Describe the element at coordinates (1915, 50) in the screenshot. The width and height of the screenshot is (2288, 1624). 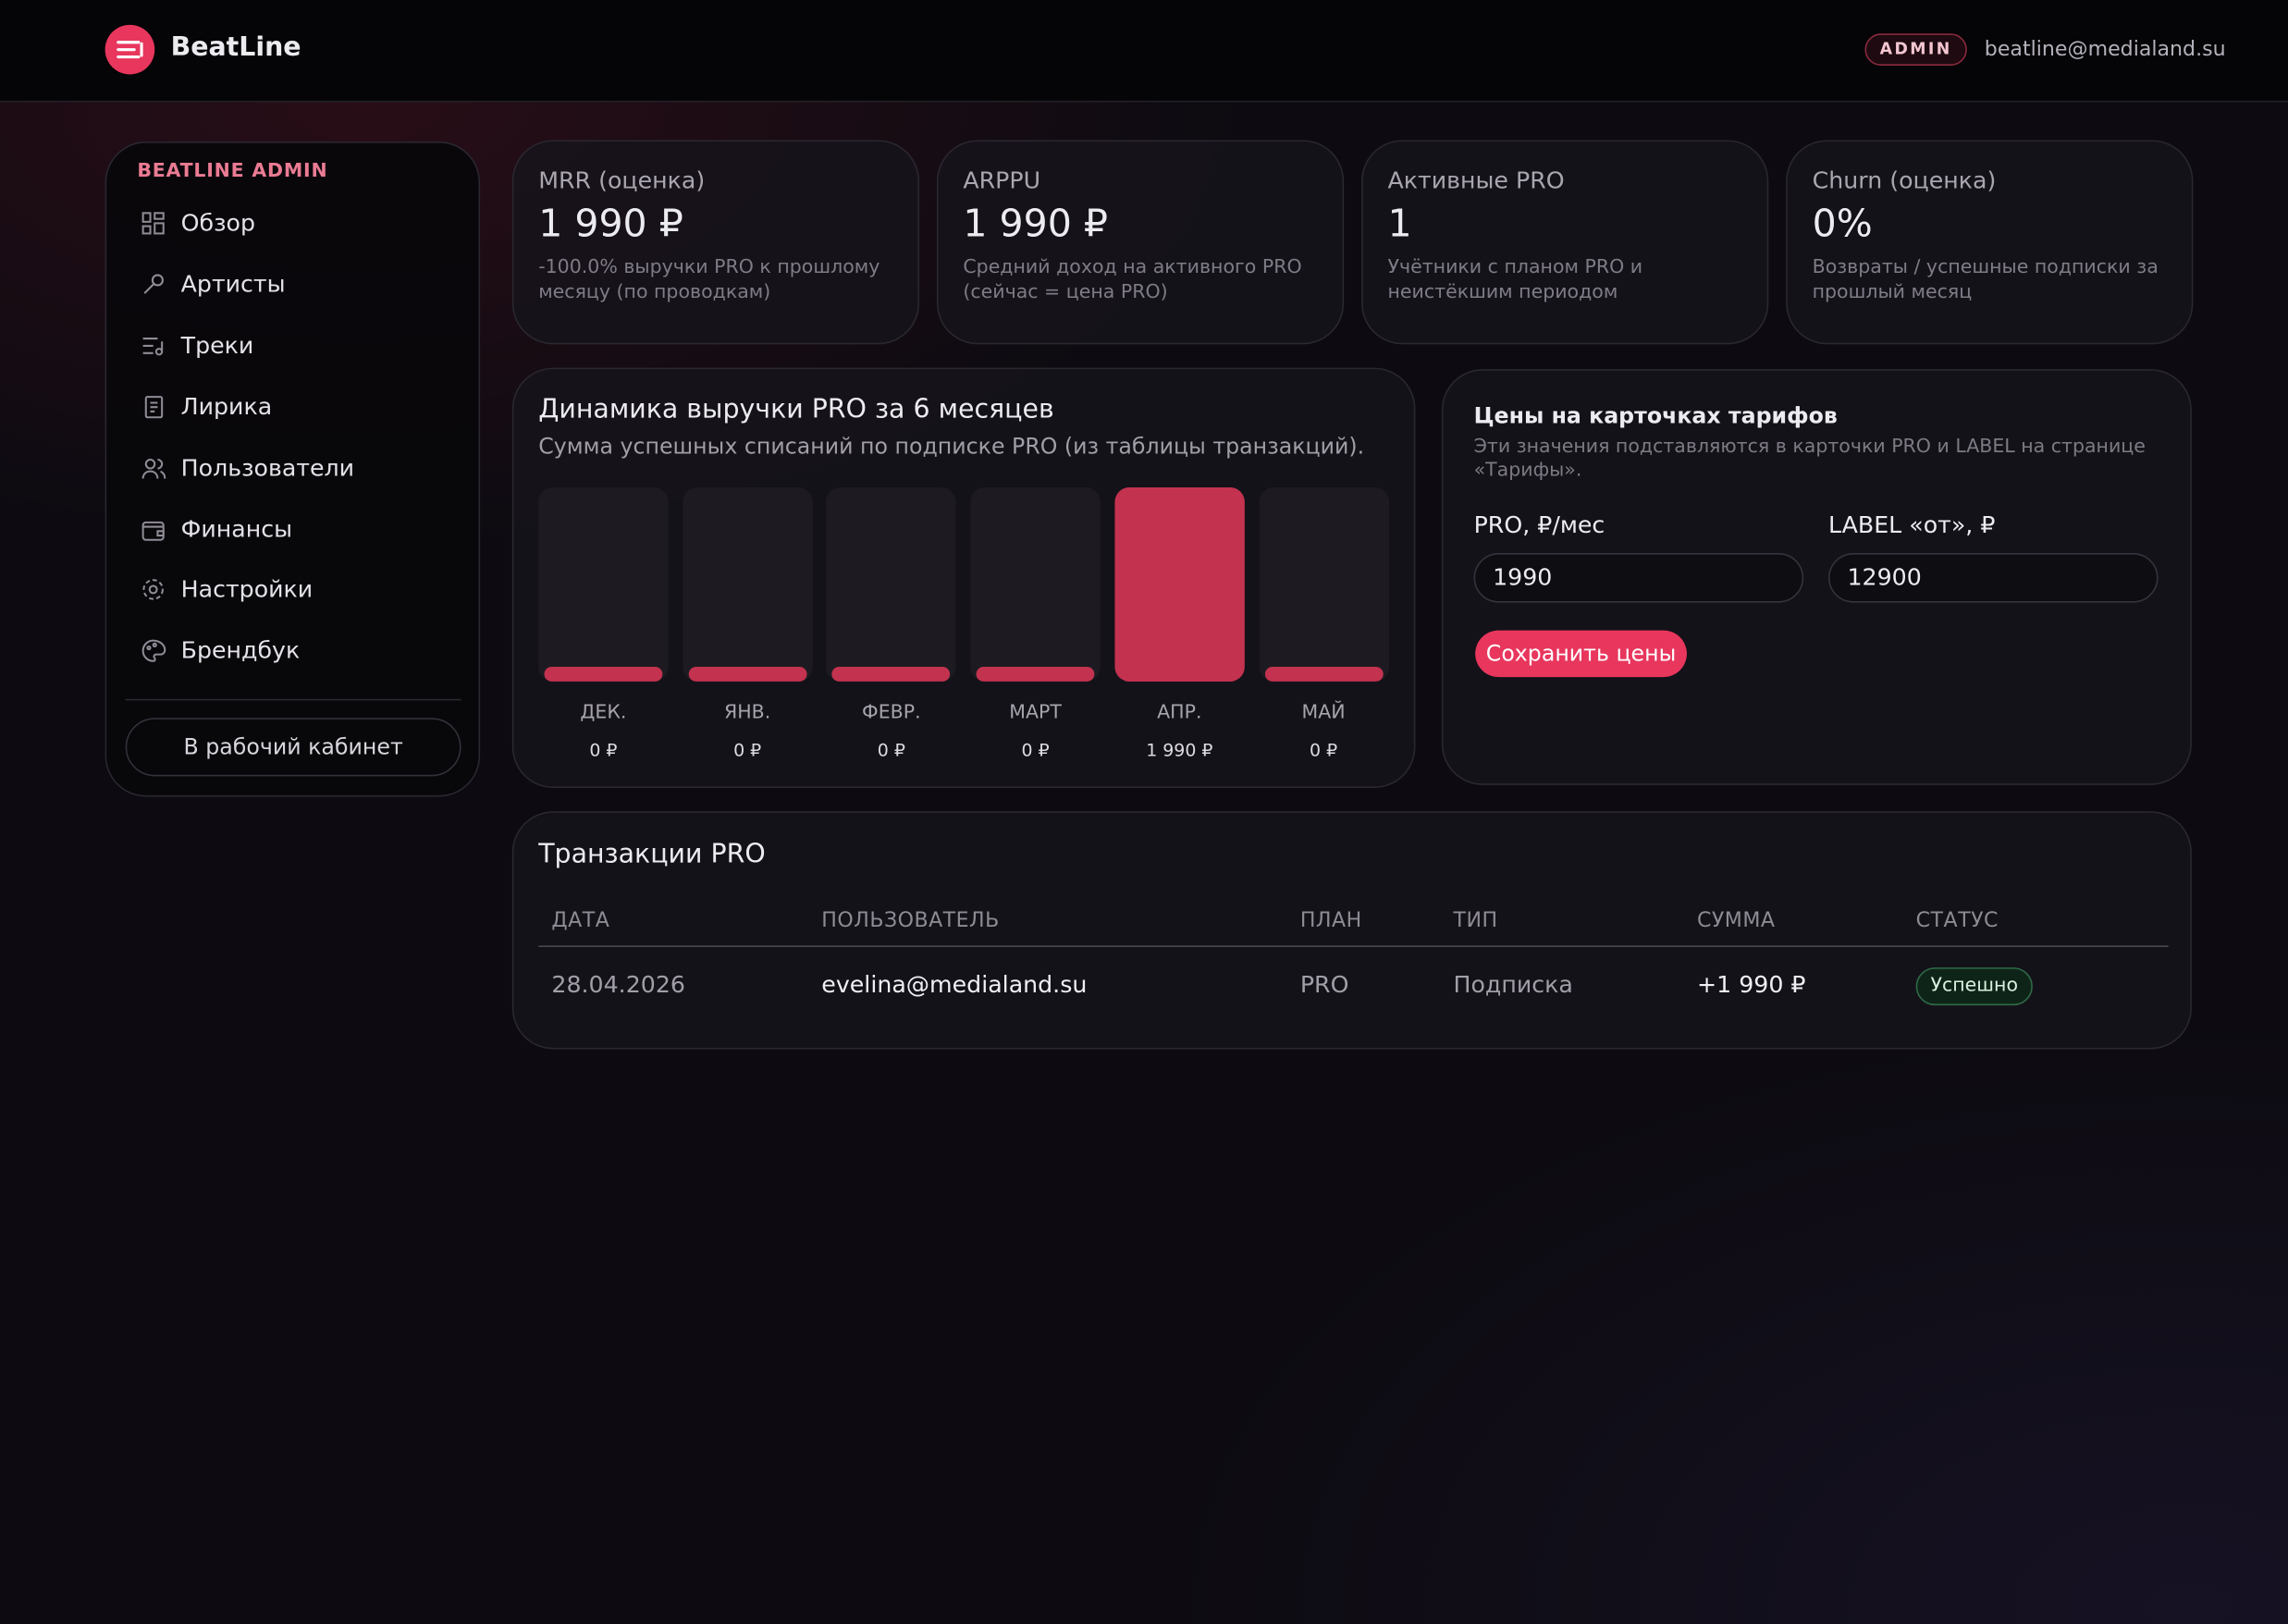
I see `role-badge: ADMIN` at that location.